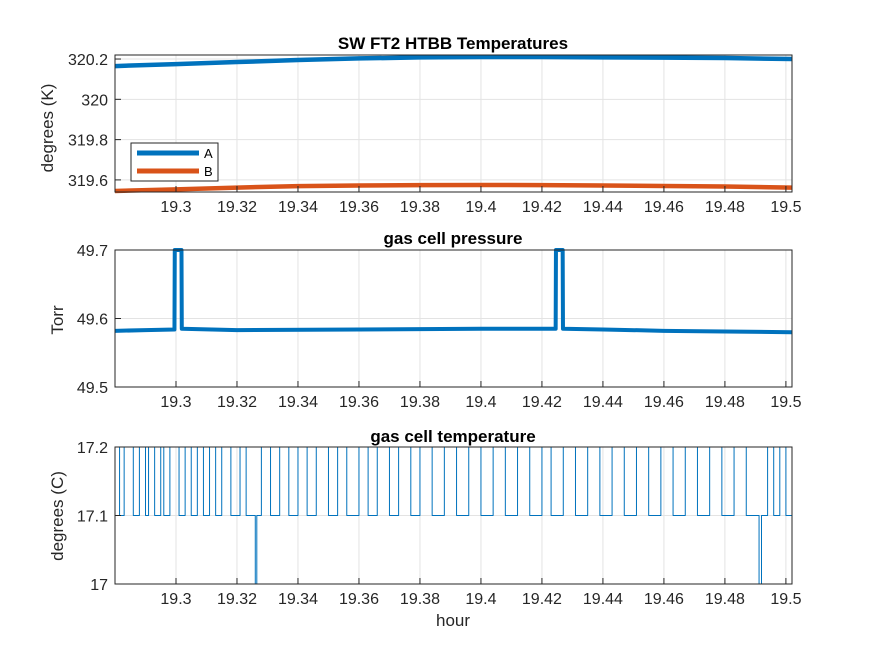 The height and width of the screenshot is (656, 875). What do you see at coordinates (57, 516) in the screenshot?
I see `y-axis-label: degrees (C)` at bounding box center [57, 516].